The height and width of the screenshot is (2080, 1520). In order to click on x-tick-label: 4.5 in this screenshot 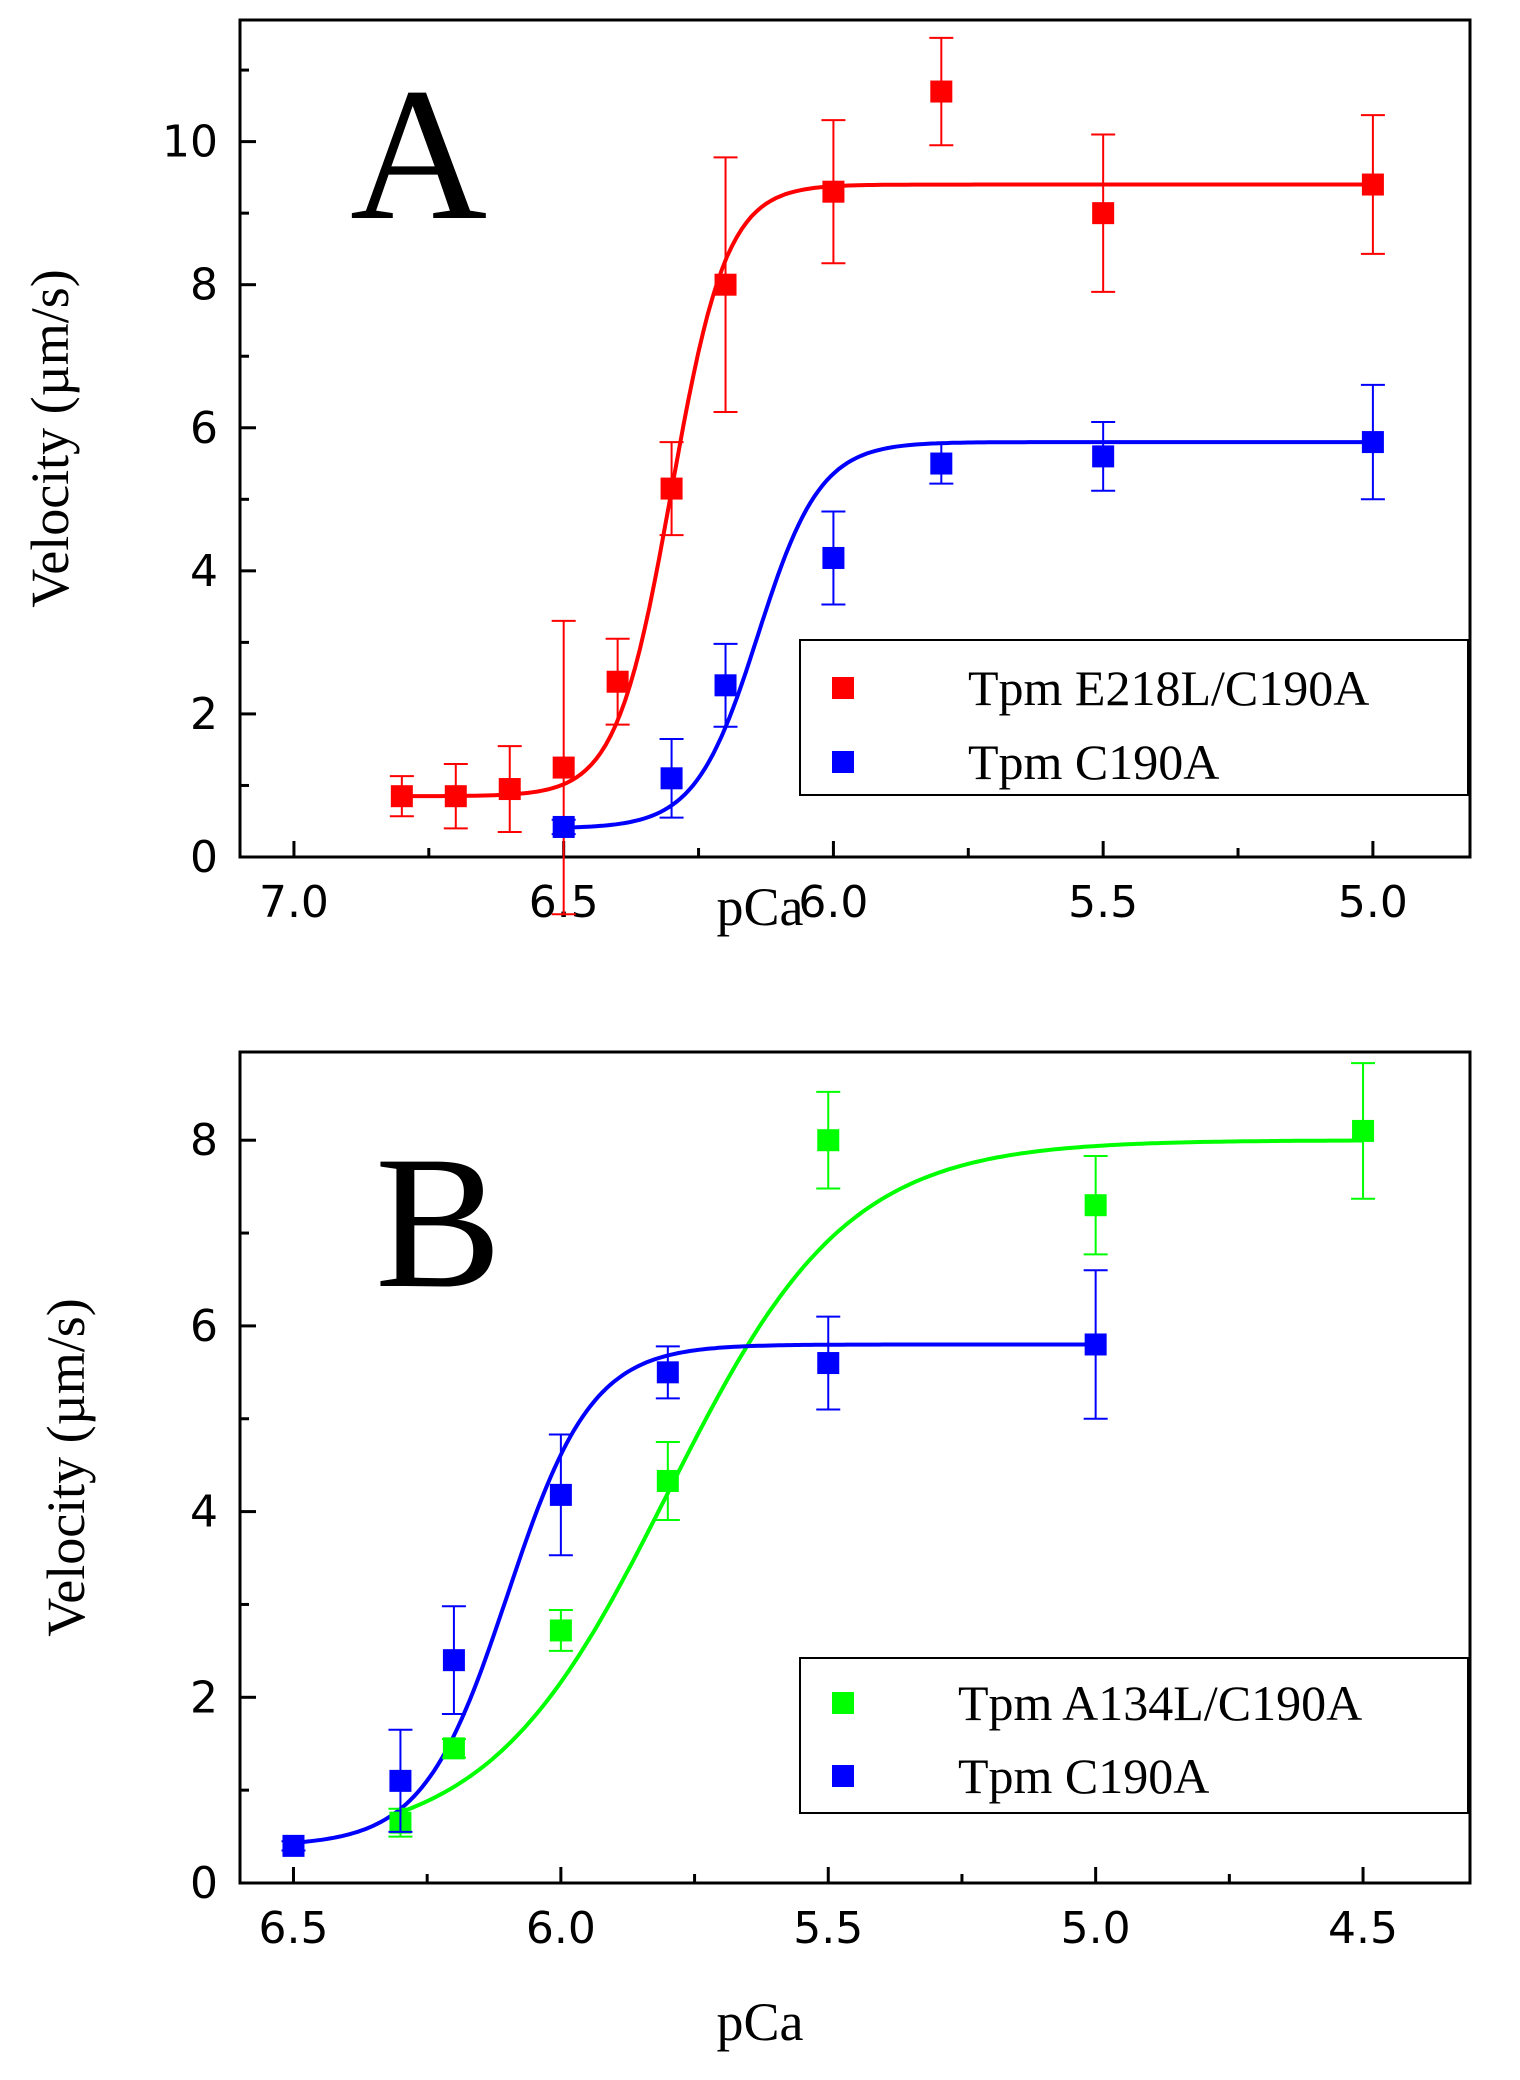, I will do `click(1363, 1928)`.